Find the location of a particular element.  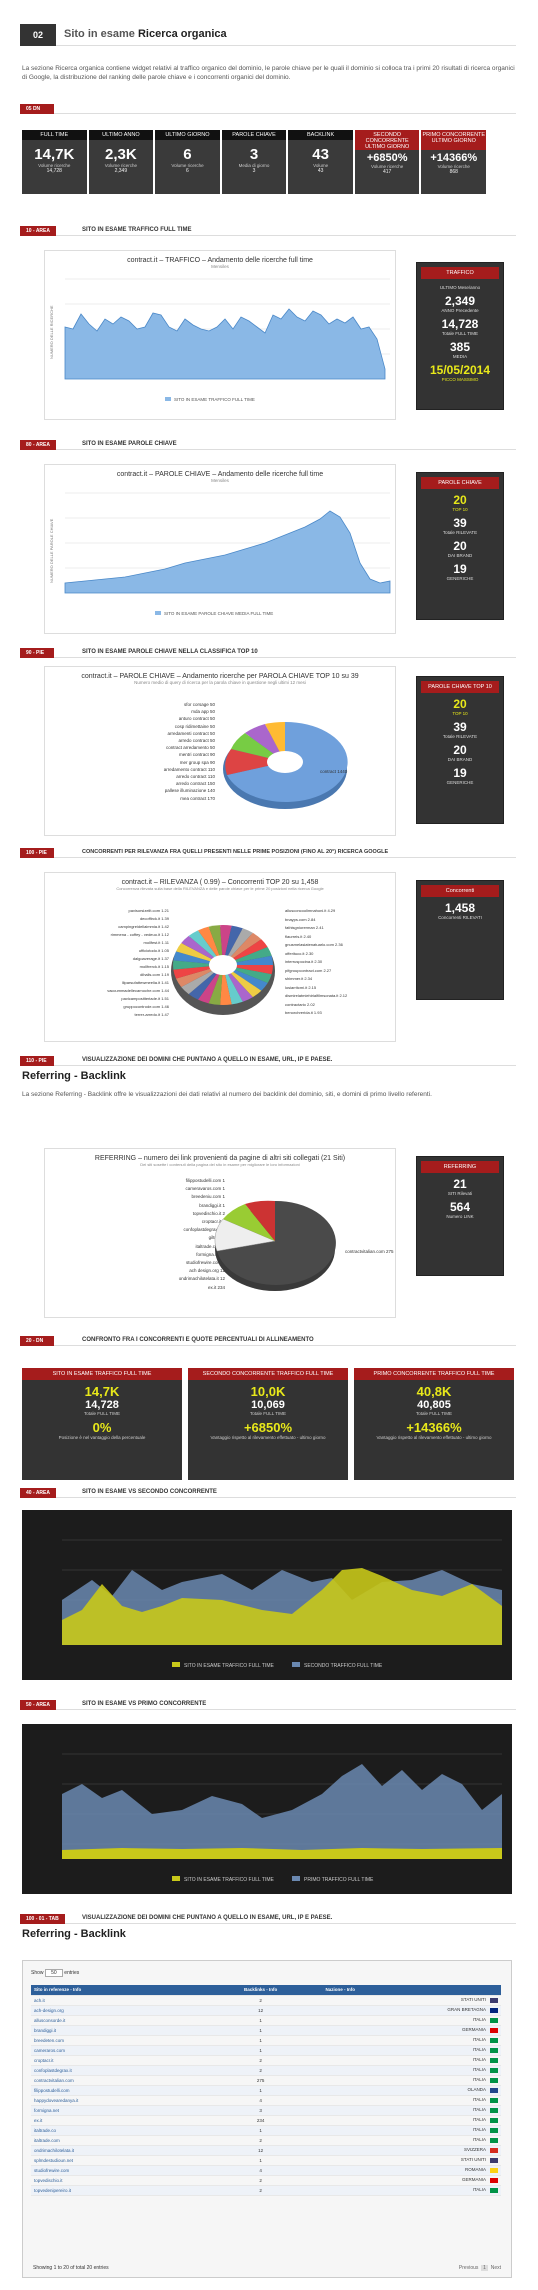

table-row: formigna.net 3 ITALIA is located at coordinates (266, 2110).